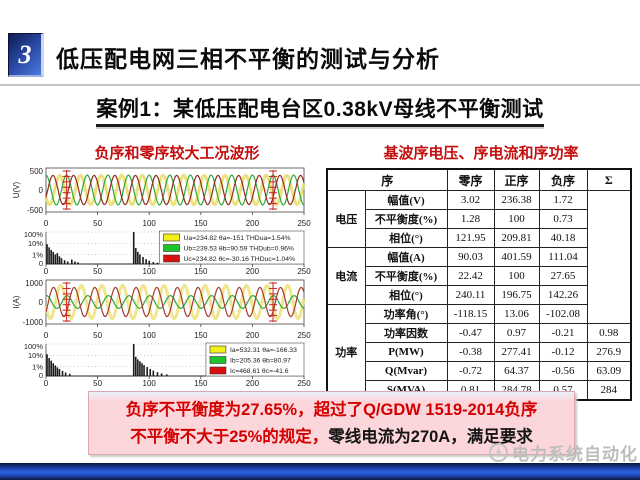 The width and height of the screenshot is (640, 480). I want to click on row-label: 幅值(A), so click(406, 257).